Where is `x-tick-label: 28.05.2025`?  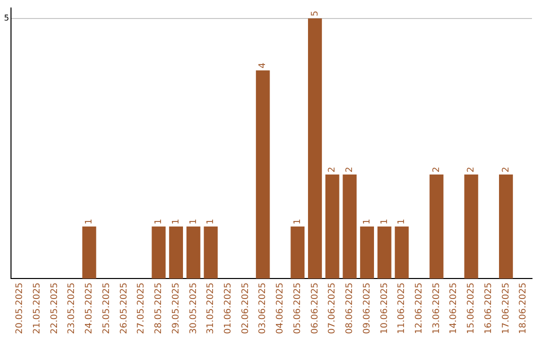
x-tick-label: 28.05.2025 is located at coordinates (159, 308).